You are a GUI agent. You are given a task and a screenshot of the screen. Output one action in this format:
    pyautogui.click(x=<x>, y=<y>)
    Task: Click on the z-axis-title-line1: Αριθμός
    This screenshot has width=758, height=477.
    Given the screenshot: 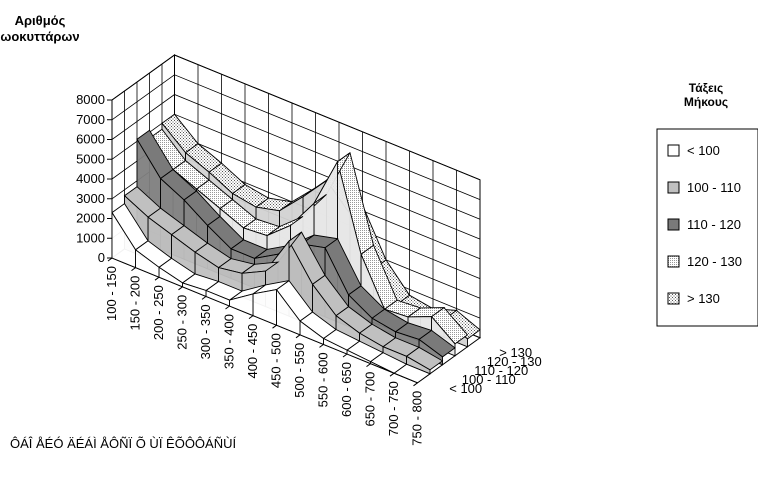 What is the action you would take?
    pyautogui.click(x=40, y=20)
    